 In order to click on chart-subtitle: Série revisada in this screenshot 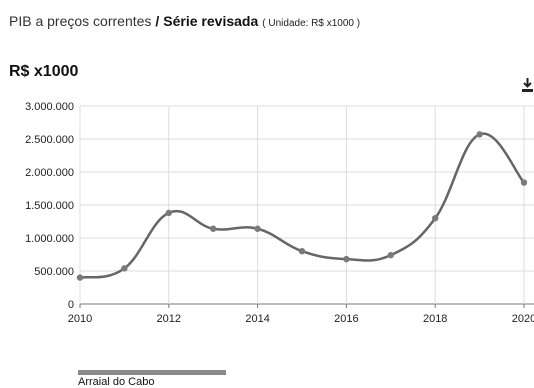, I will do `click(211, 21)`.